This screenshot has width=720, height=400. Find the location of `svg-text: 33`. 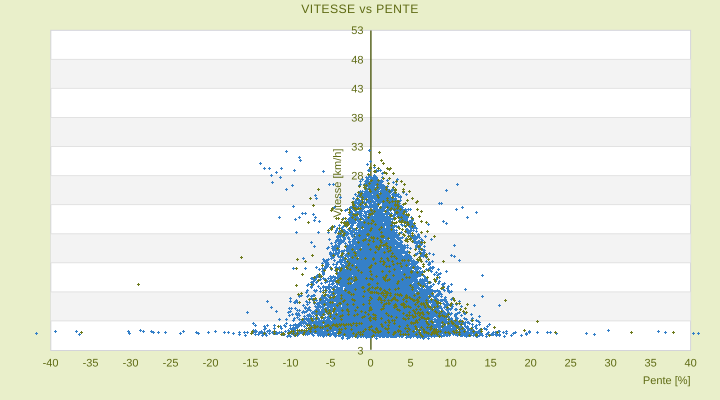

svg-text: 33 is located at coordinates (357, 147).